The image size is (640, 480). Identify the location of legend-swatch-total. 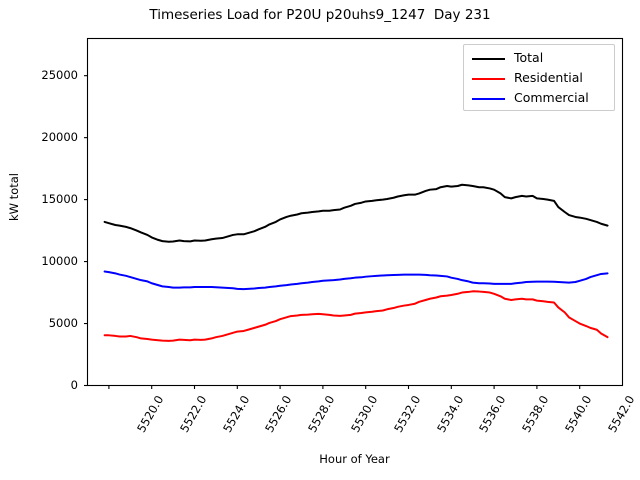
(488, 59).